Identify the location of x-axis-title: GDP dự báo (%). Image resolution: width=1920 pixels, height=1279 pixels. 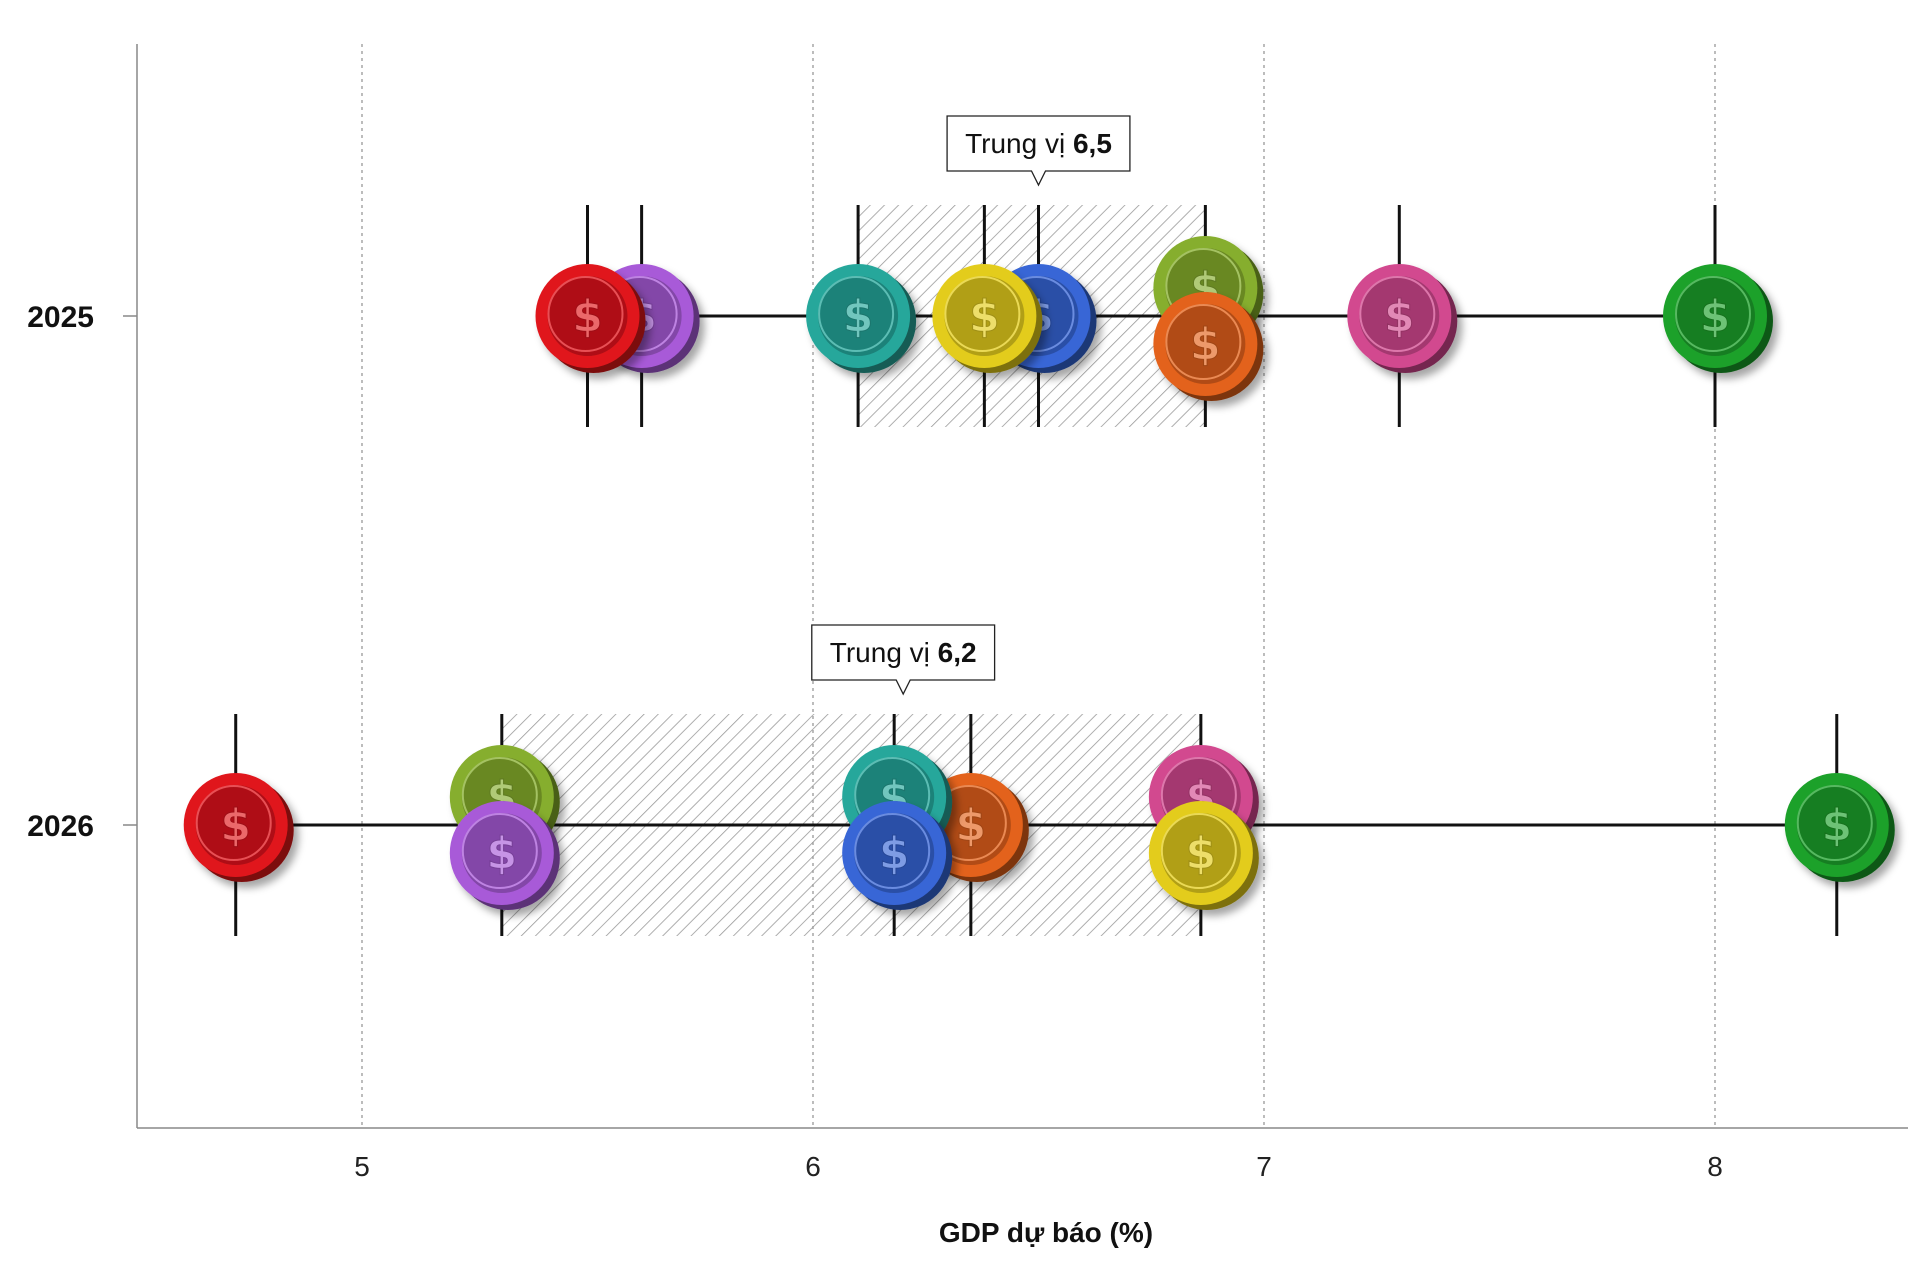
(1046, 1232).